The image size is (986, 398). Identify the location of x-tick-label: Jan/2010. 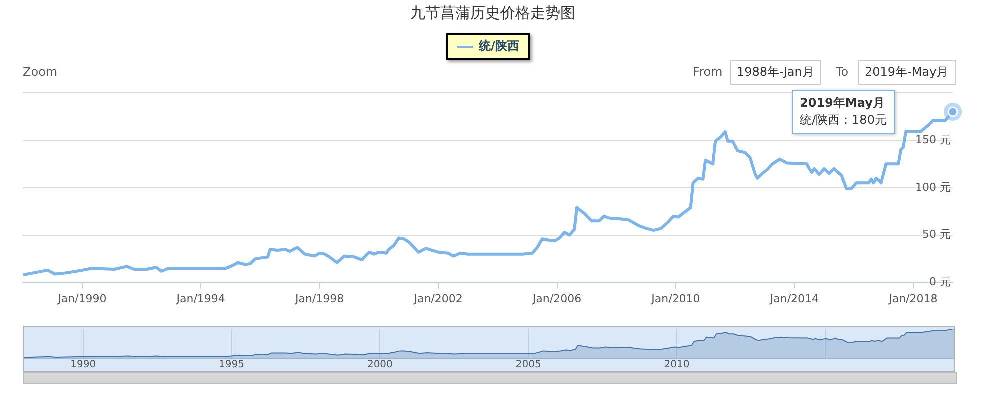
(675, 299).